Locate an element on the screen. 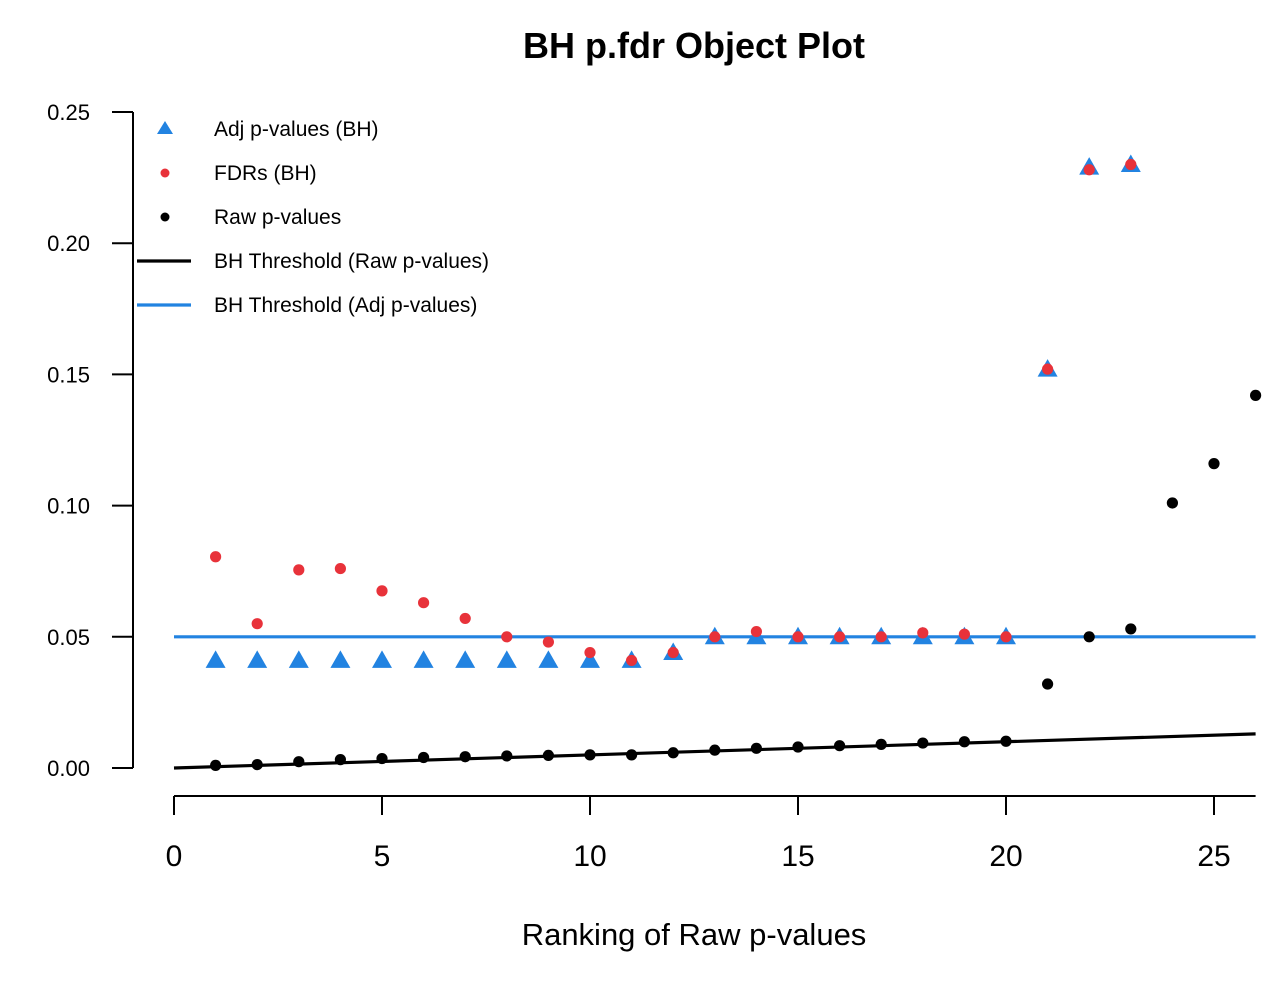 The height and width of the screenshot is (982, 1284). legend-item: BH Threshold (Raw p-values) is located at coordinates (313, 261).